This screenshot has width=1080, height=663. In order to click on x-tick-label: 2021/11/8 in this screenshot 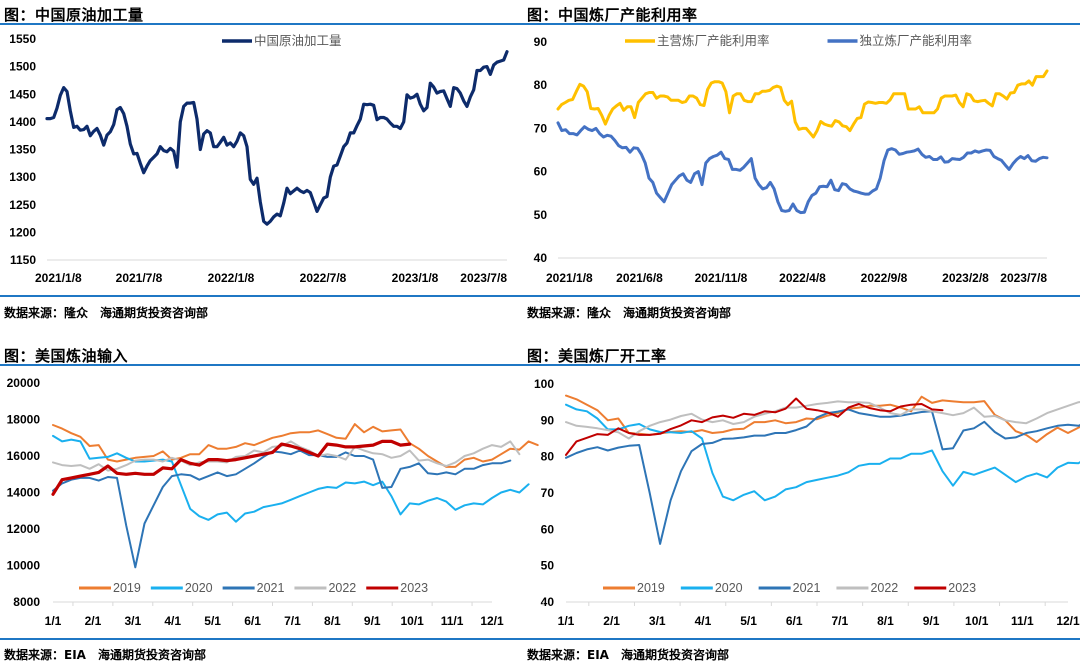, I will do `click(721, 278)`.